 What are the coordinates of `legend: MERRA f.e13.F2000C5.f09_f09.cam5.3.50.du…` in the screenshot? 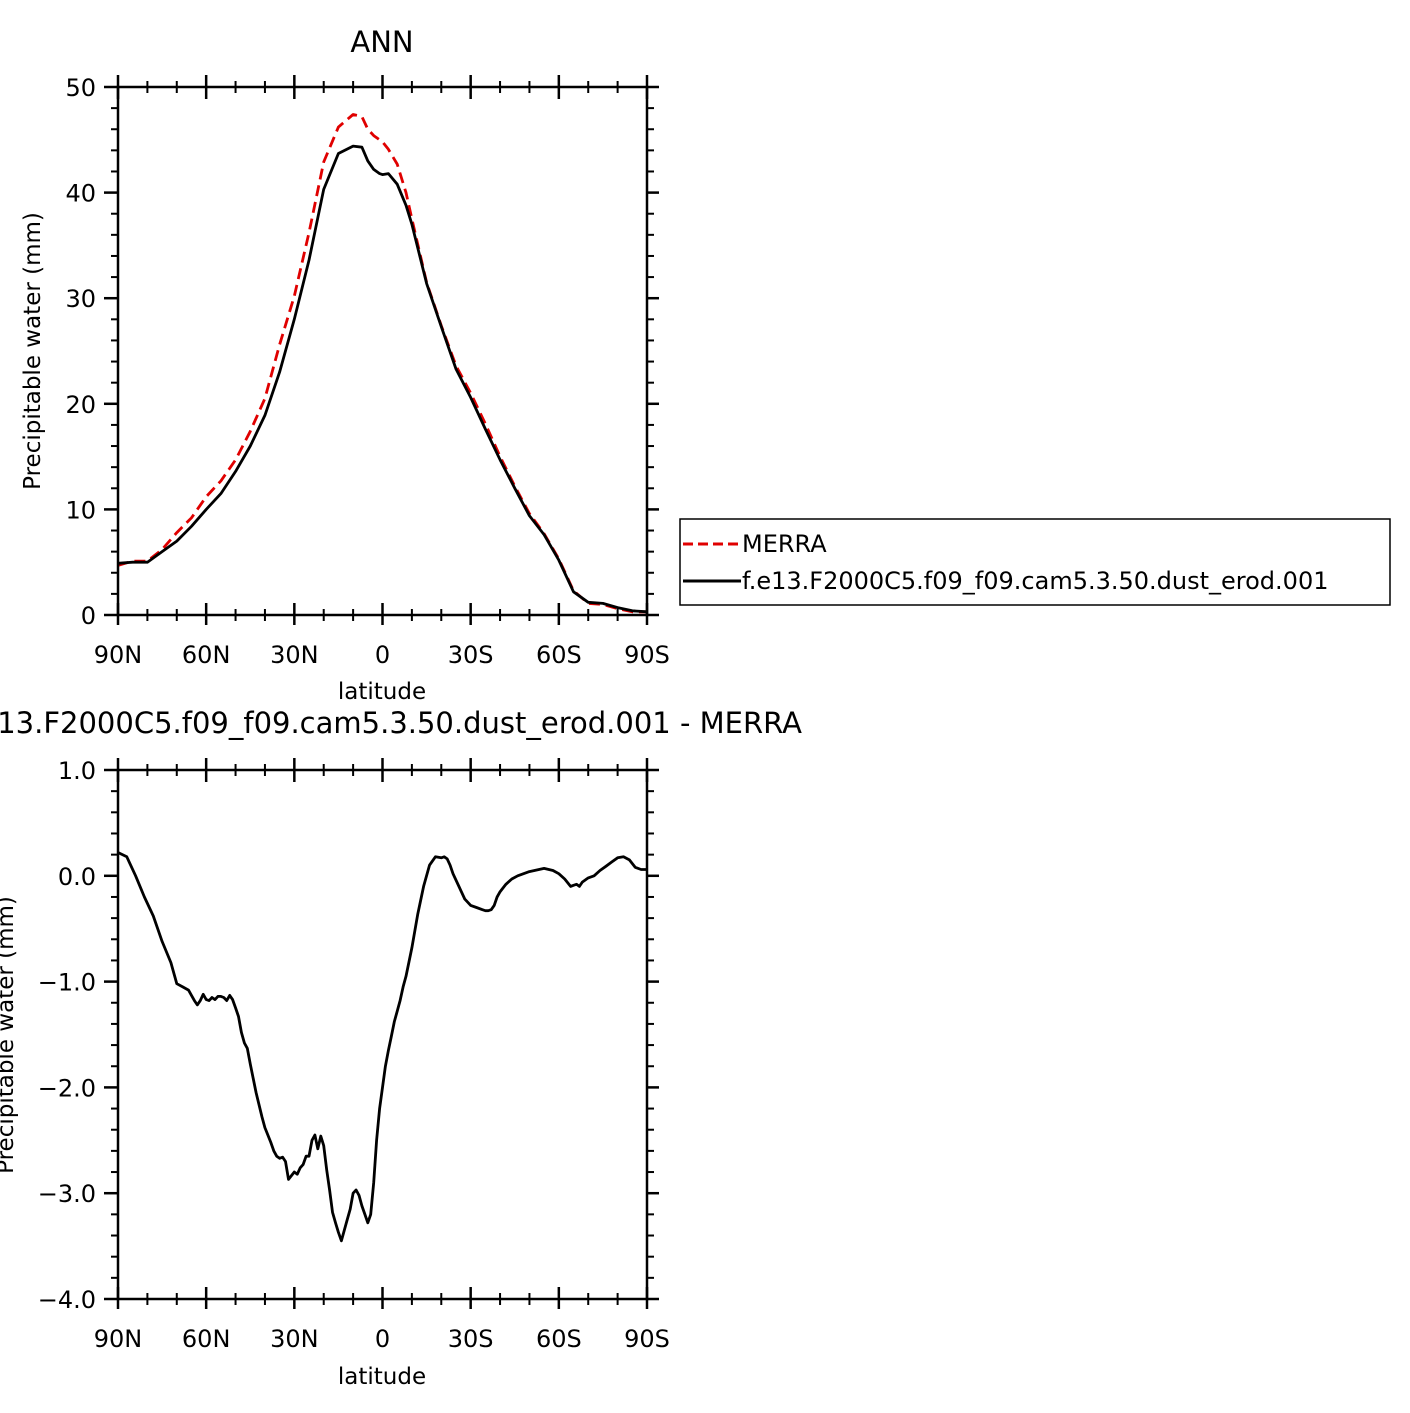 It's located at (1035, 562).